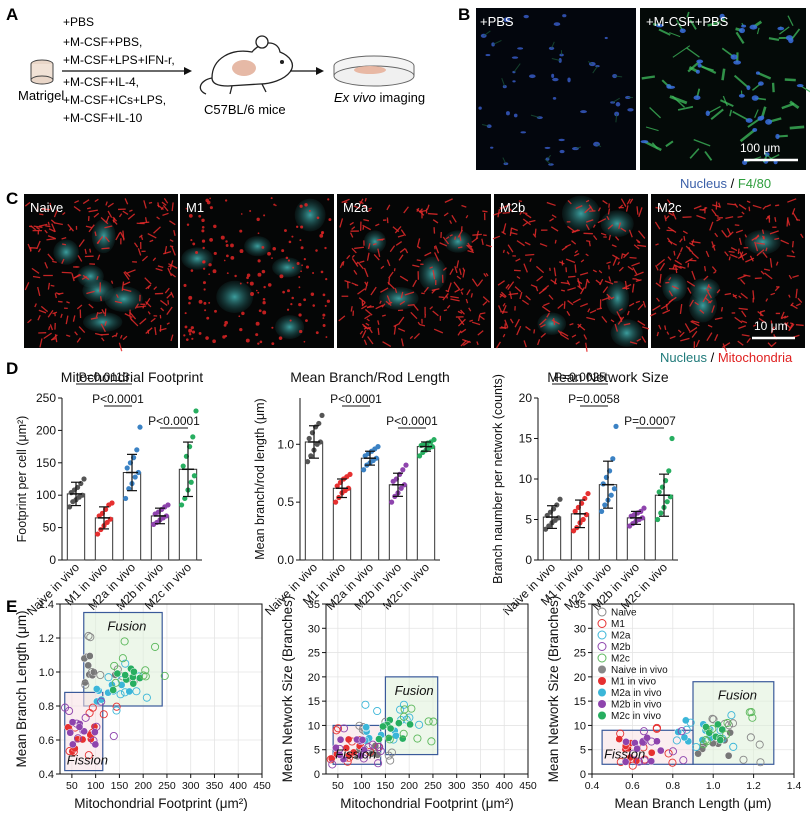 The width and height of the screenshot is (810, 814). I want to click on x-axis-label: Mitochondrial Footprint (μm²), so click(427, 803).